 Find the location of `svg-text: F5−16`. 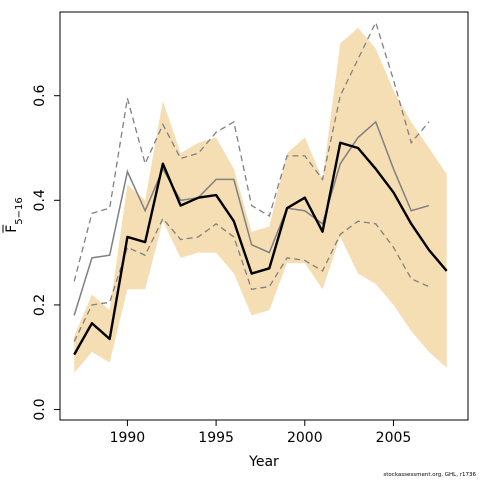

svg-text: F5−16 is located at coordinates (14, 215).